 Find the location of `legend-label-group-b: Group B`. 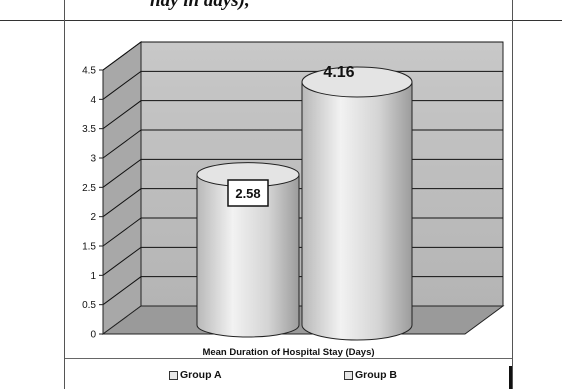

legend-label-group-b: Group B is located at coordinates (376, 375).